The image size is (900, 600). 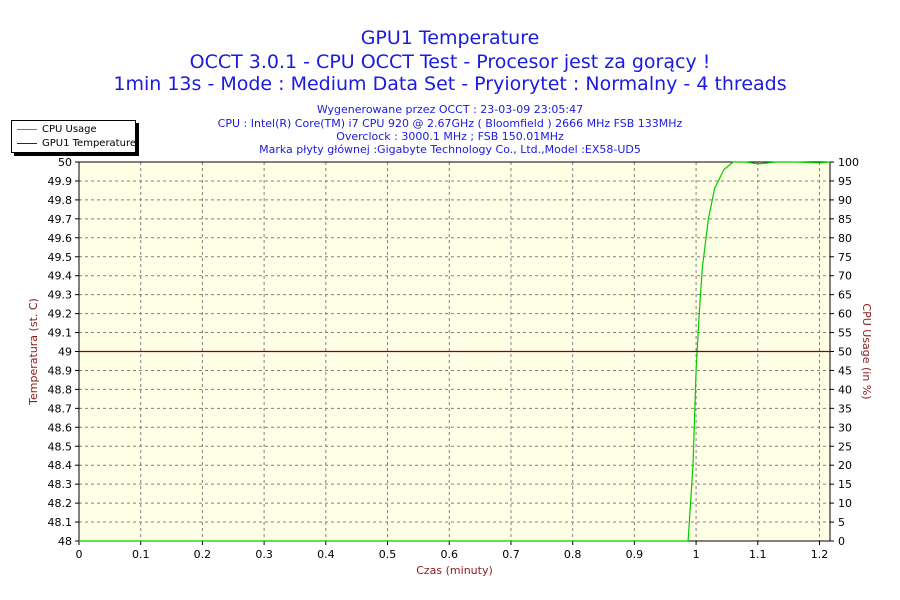 I want to click on legend-label-gpu-temp: GPU1 Temperature, so click(x=89, y=143).